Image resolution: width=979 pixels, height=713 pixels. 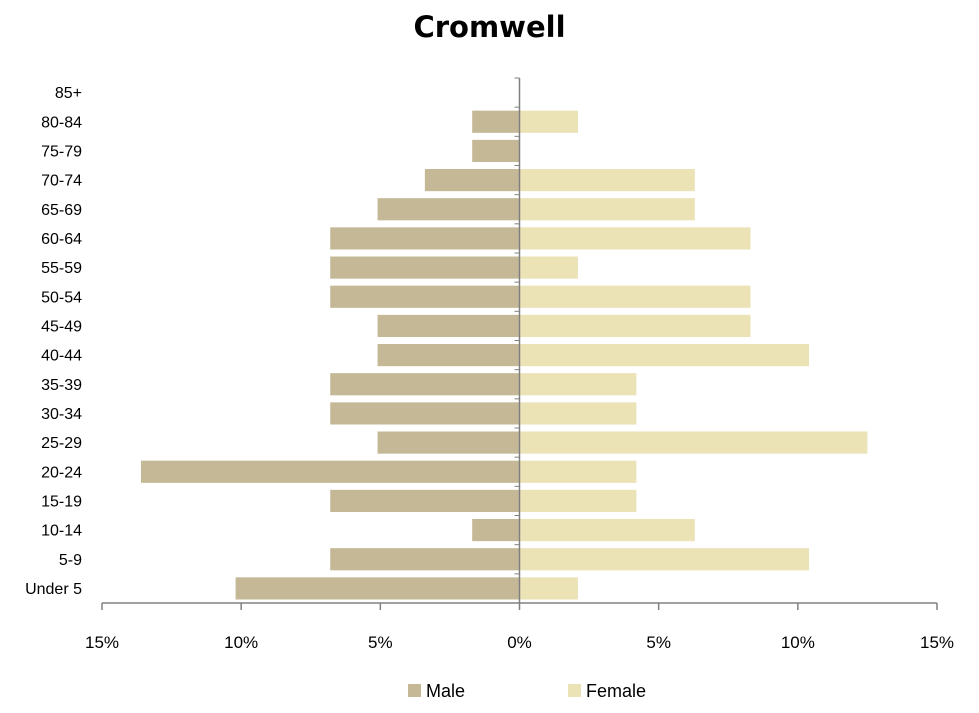 What do you see at coordinates (616, 691) in the screenshot?
I see `legend-label-female: Female` at bounding box center [616, 691].